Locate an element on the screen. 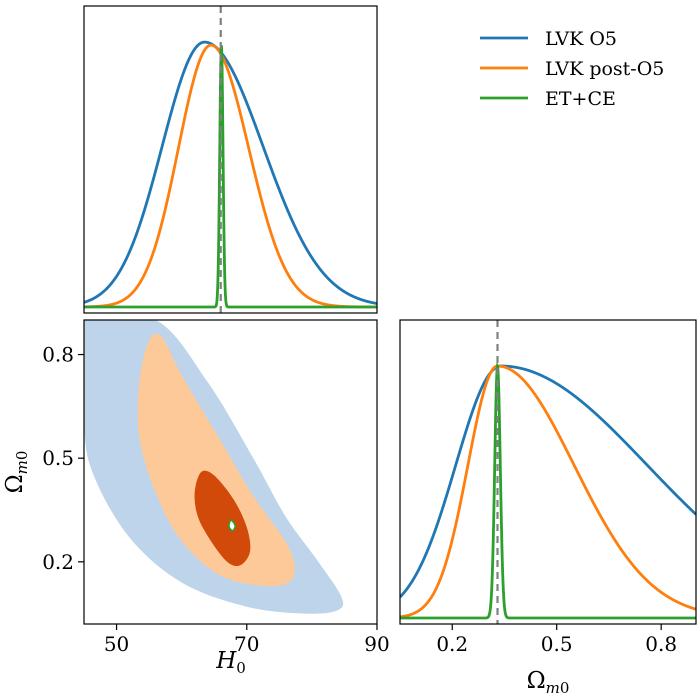 This screenshot has width=700, height=700. legend-entry-et-ce: ET+CE is located at coordinates (548, 99).